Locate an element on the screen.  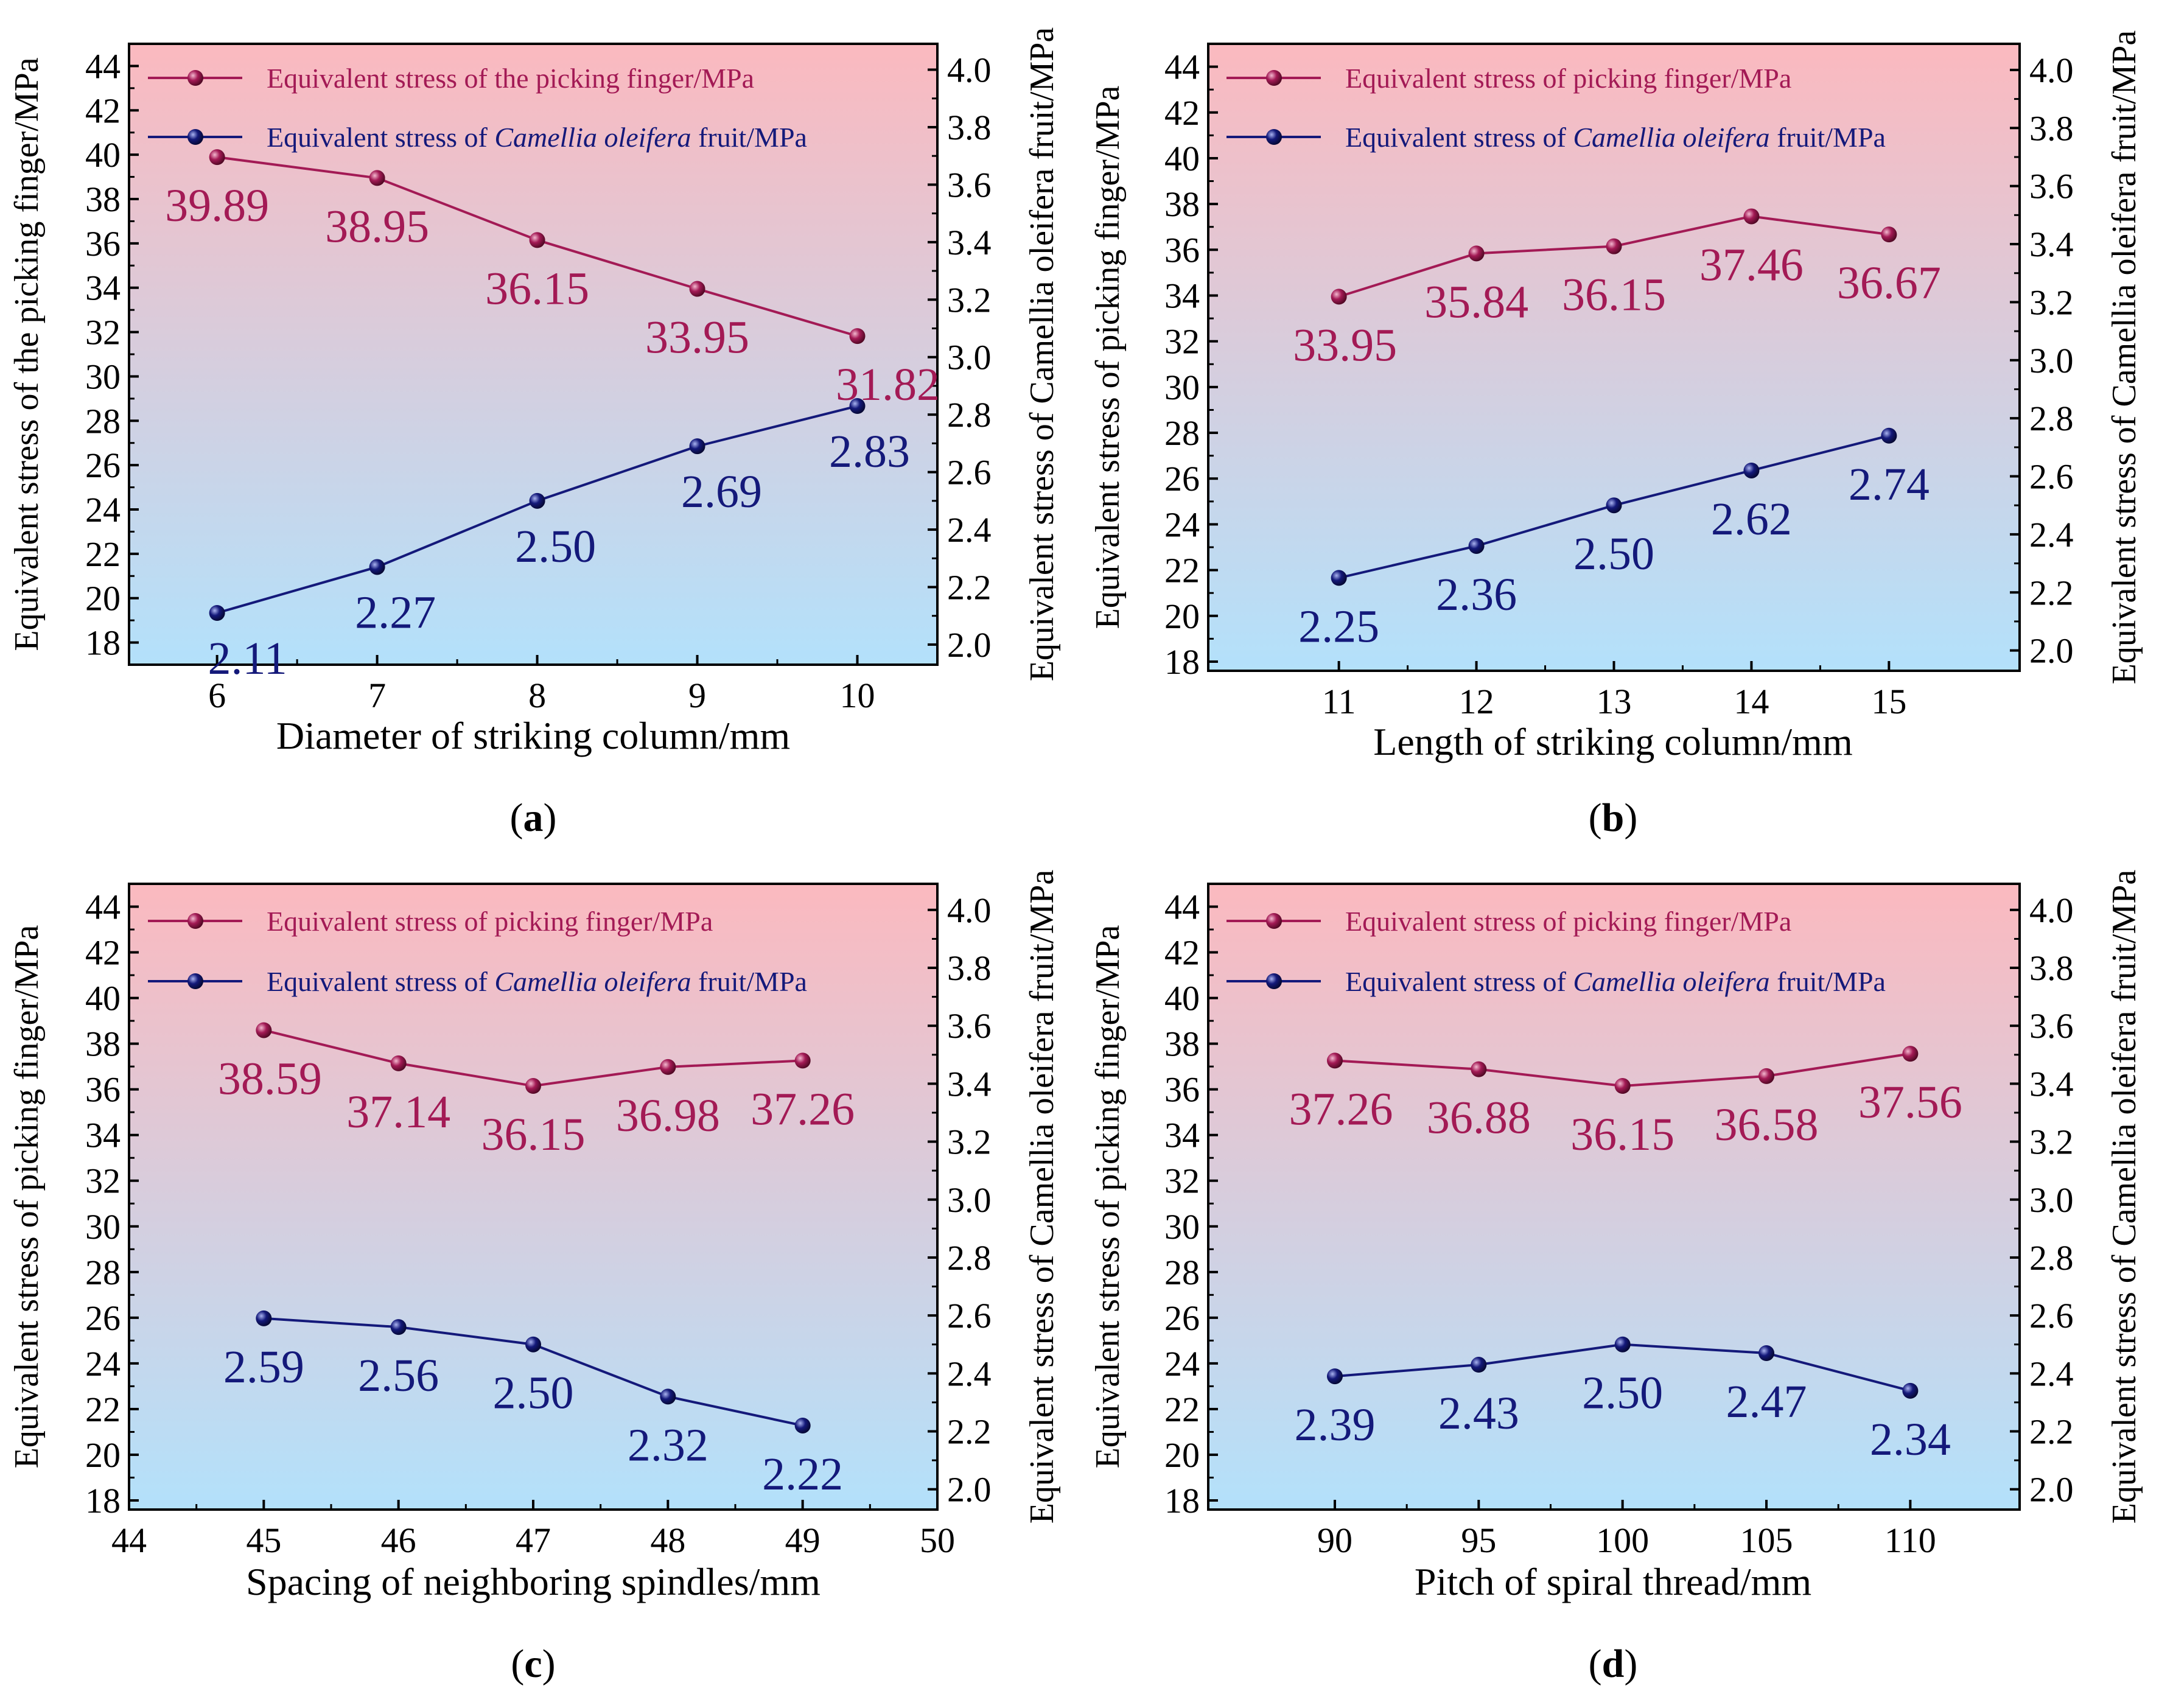
fruit-data-label: 2.39 is located at coordinates (1334, 1425).